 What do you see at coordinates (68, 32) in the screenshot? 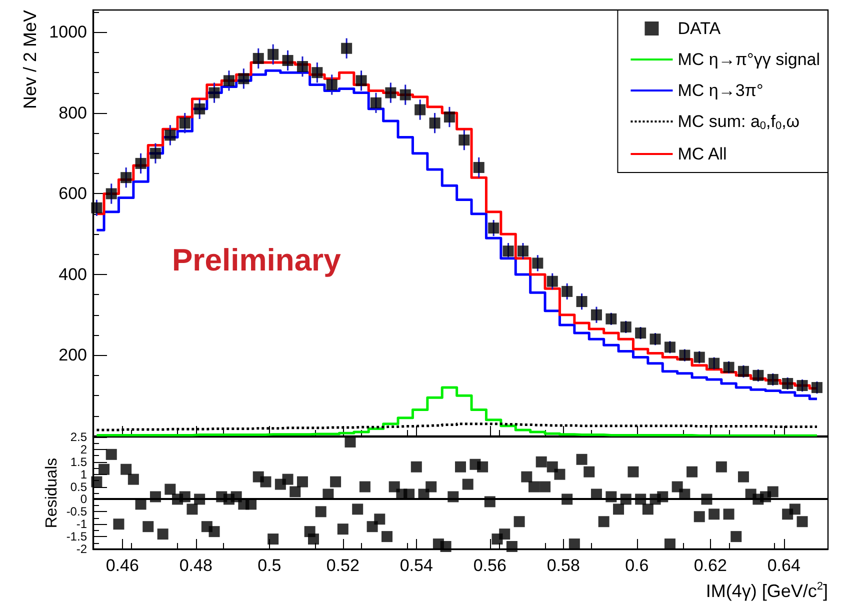
I see `y-tick-label: 1000` at bounding box center [68, 32].